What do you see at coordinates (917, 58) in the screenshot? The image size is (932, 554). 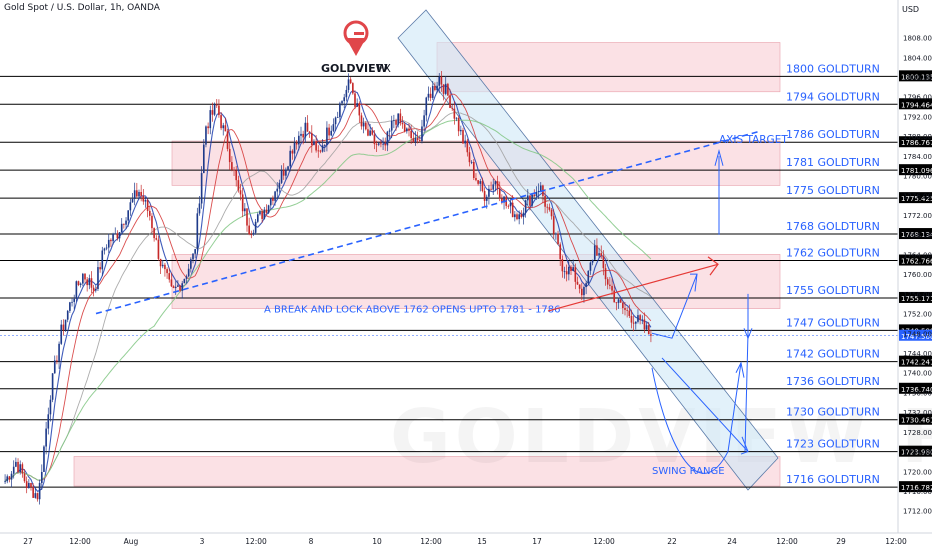 I see `price-tick-23: 1804.000` at bounding box center [917, 58].